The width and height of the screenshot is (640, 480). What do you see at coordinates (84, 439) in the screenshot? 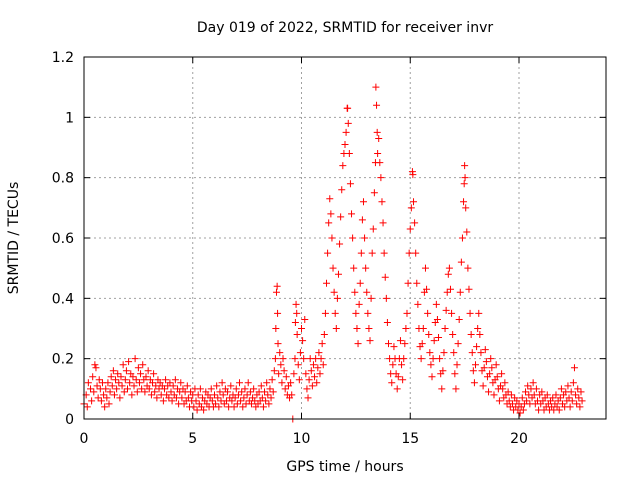
I see `x-tick-label: 0` at bounding box center [84, 439].